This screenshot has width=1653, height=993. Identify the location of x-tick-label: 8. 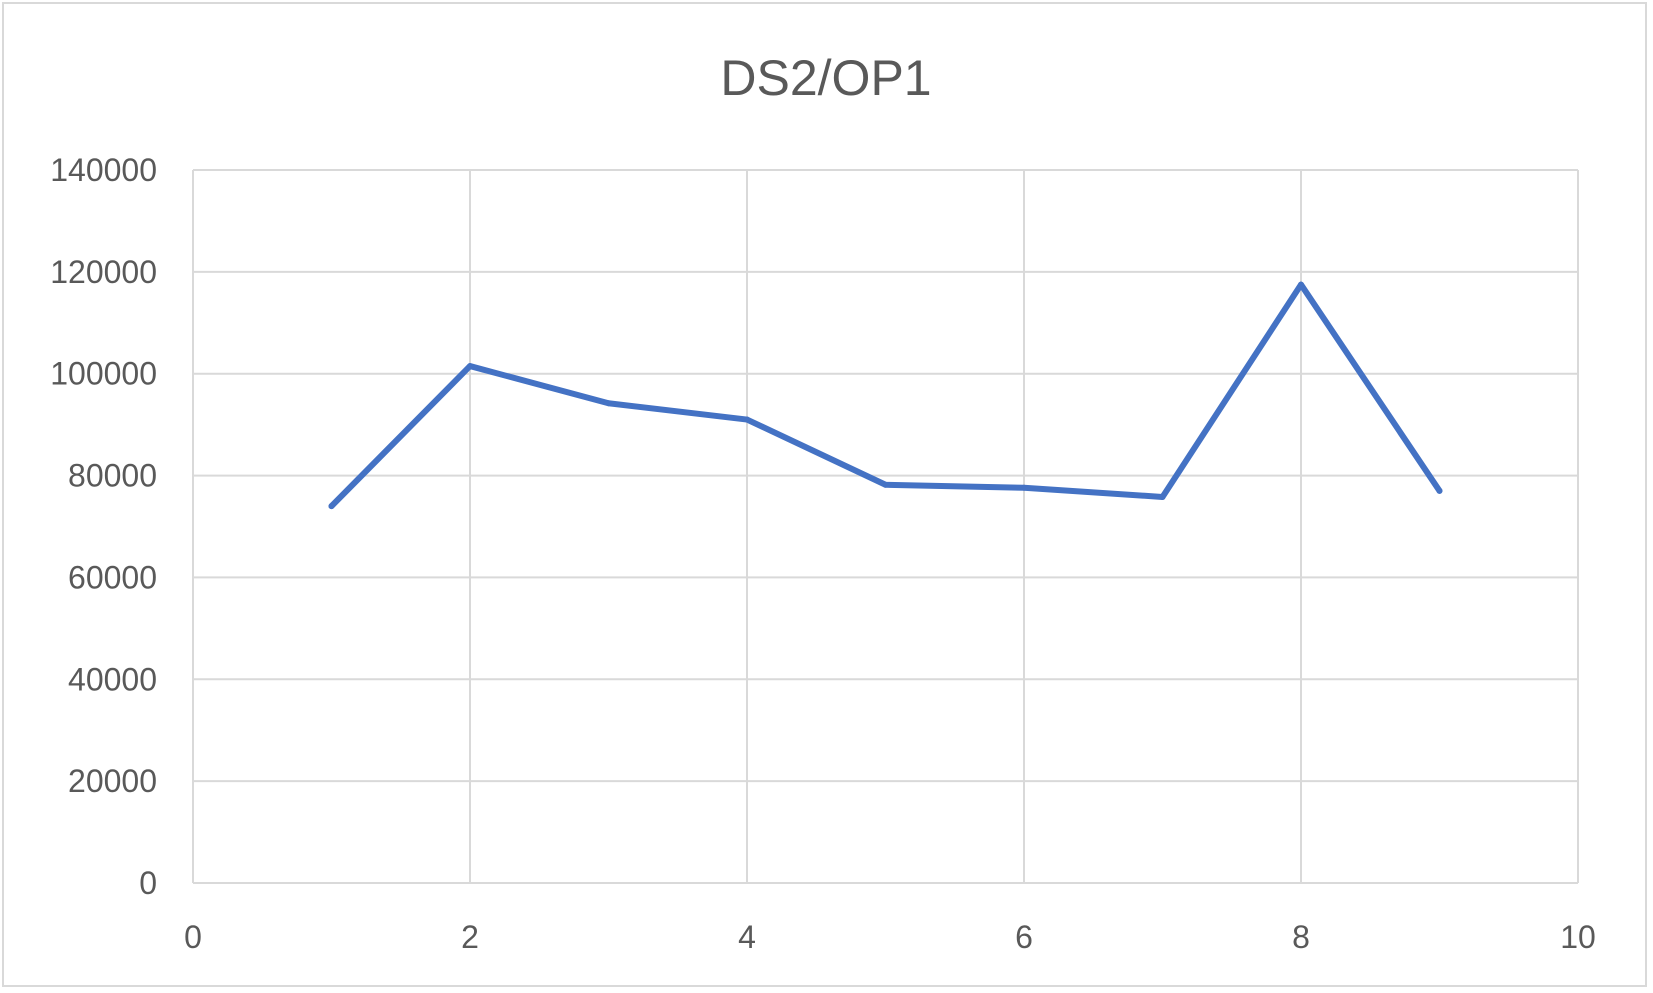
(1301, 937).